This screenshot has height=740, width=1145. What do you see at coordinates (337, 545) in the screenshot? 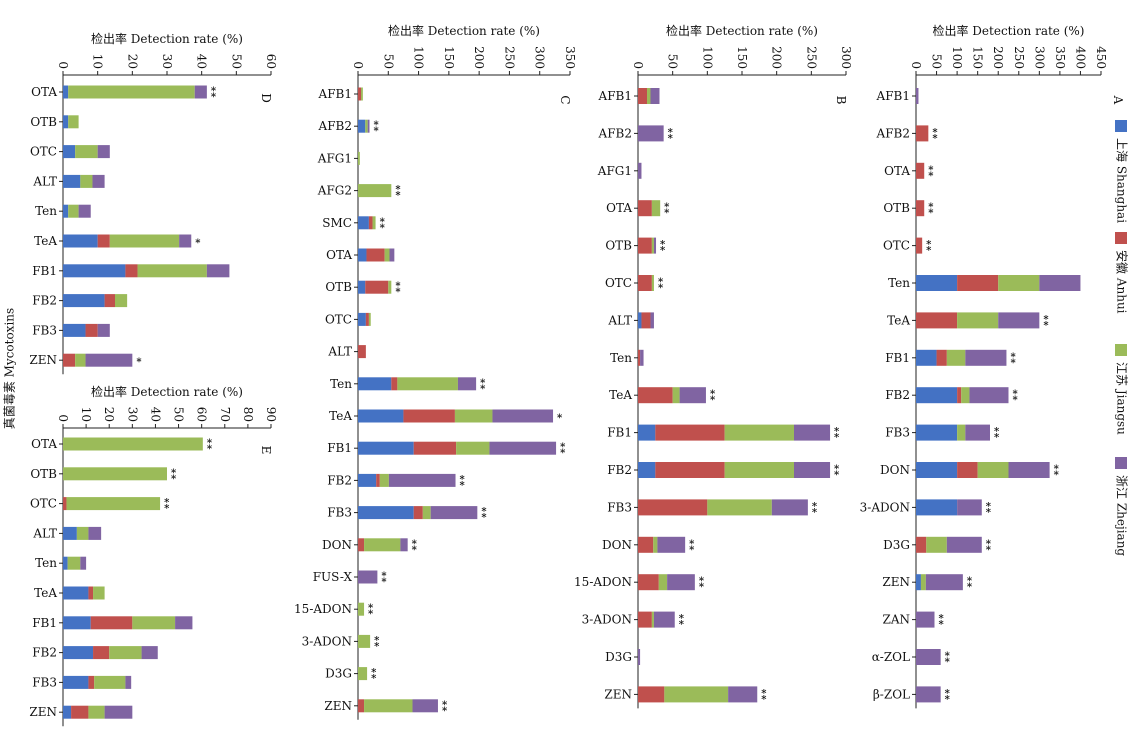
I see `category-label: DON` at bounding box center [337, 545].